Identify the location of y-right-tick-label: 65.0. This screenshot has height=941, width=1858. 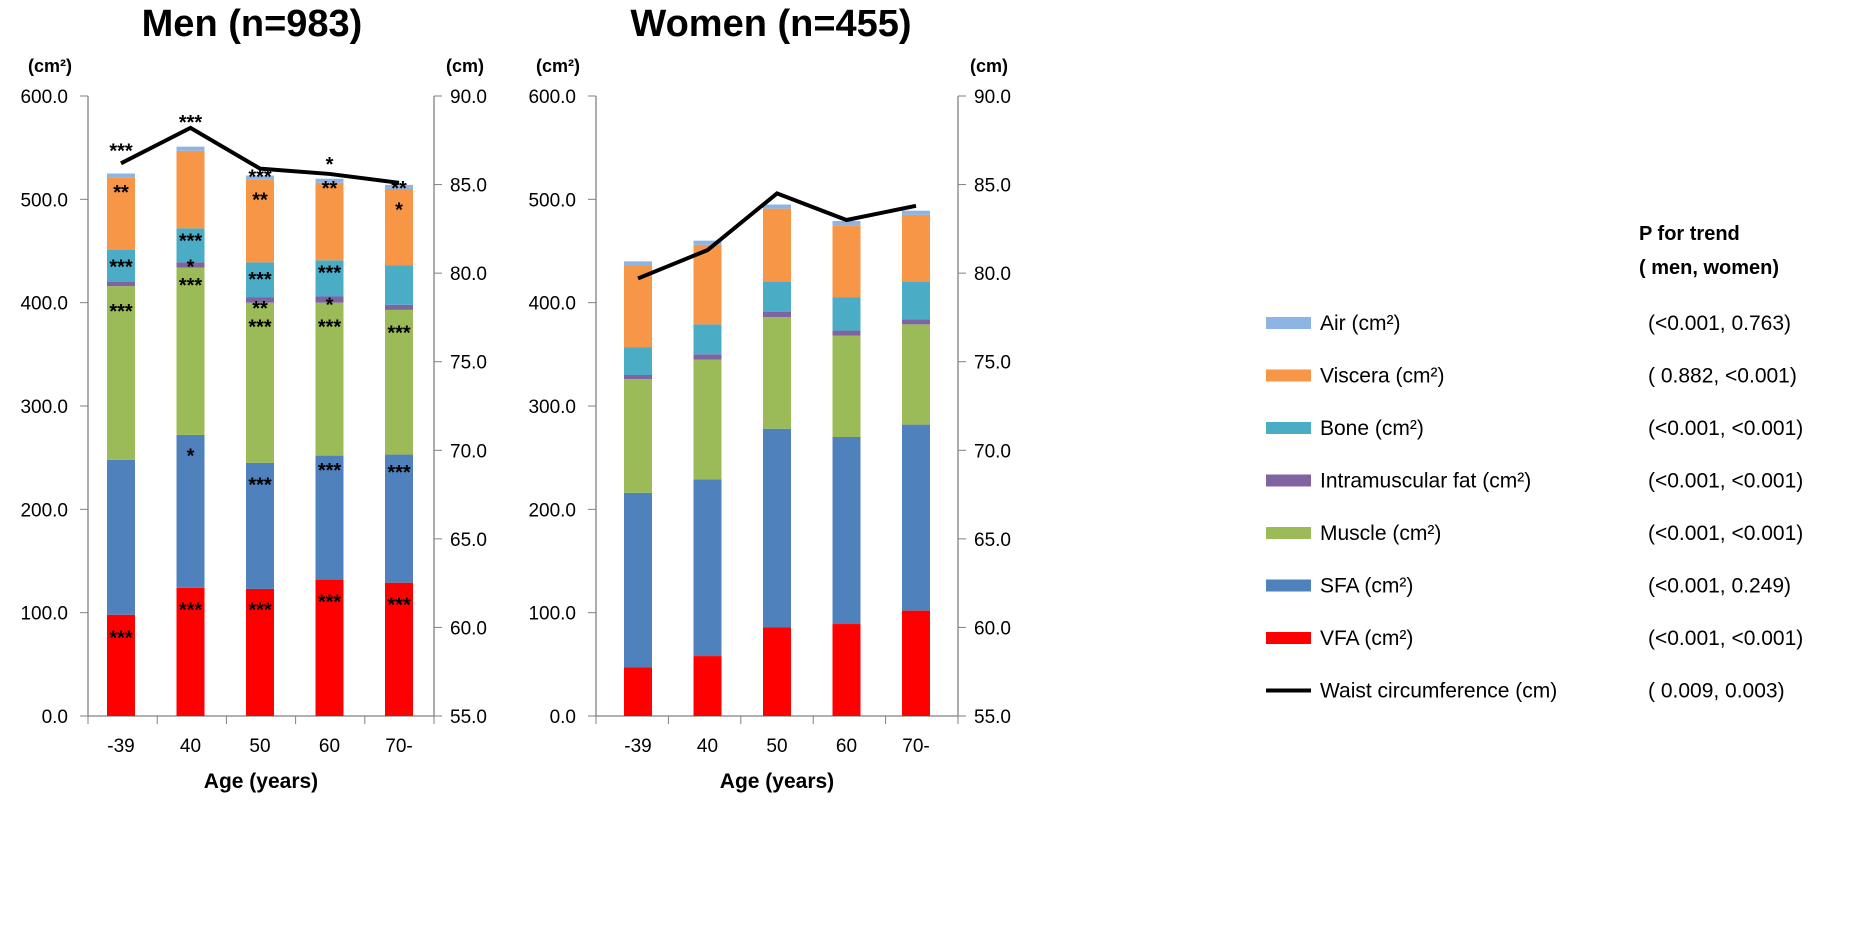
(468, 540).